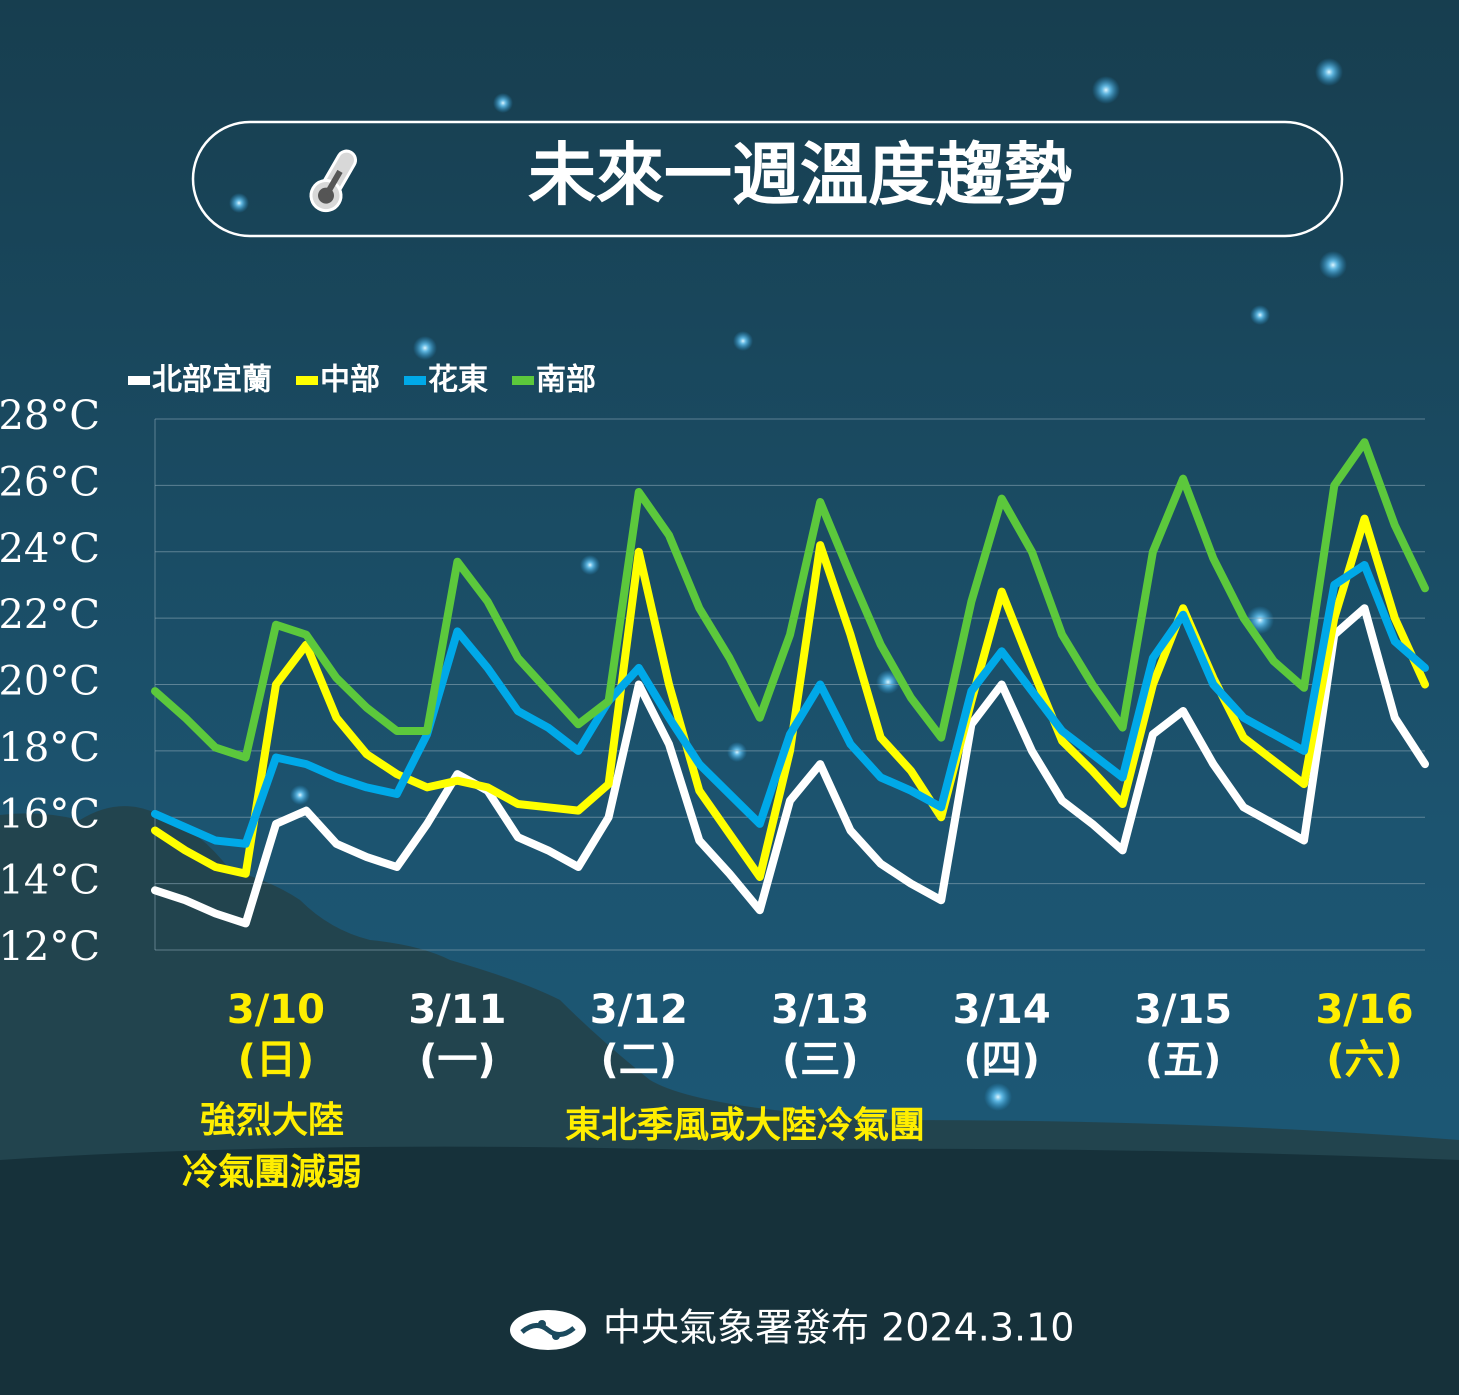  I want to click on annotation: 冷氣團減弱, so click(272, 1172).